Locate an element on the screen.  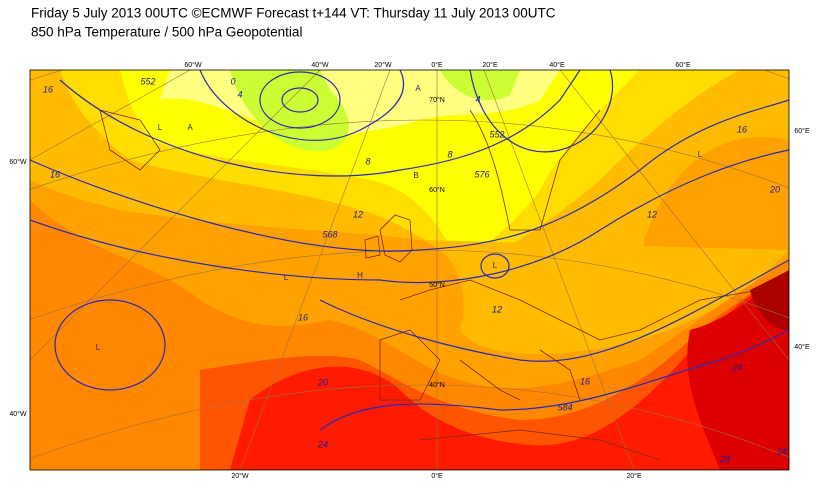
lon-label: 60°W is located at coordinates (193, 65).